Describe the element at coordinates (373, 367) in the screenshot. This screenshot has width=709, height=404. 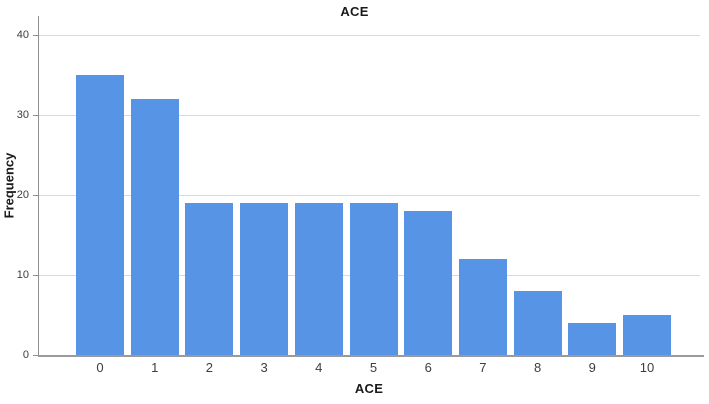
I see `x-tick-label: 5` at that location.